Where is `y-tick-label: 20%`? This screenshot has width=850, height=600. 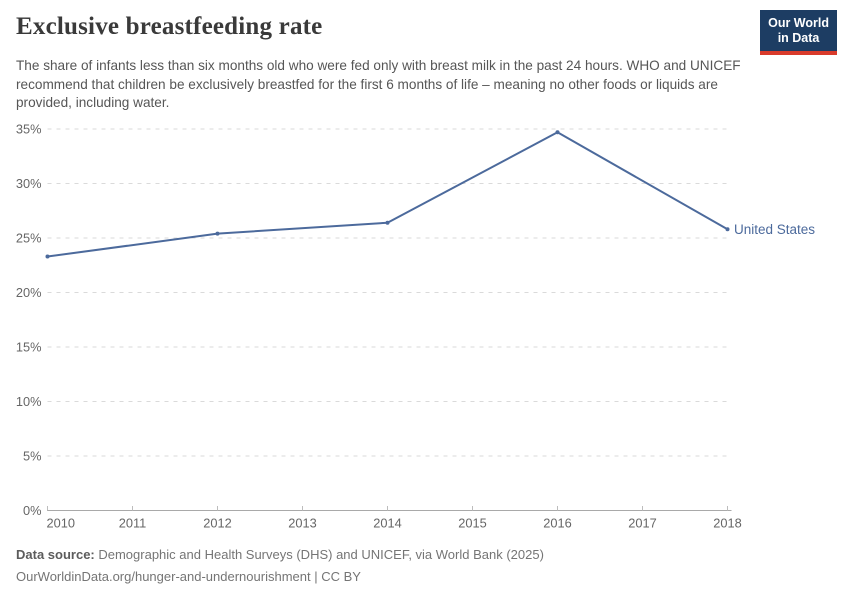 y-tick-label: 20% is located at coordinates (29, 292).